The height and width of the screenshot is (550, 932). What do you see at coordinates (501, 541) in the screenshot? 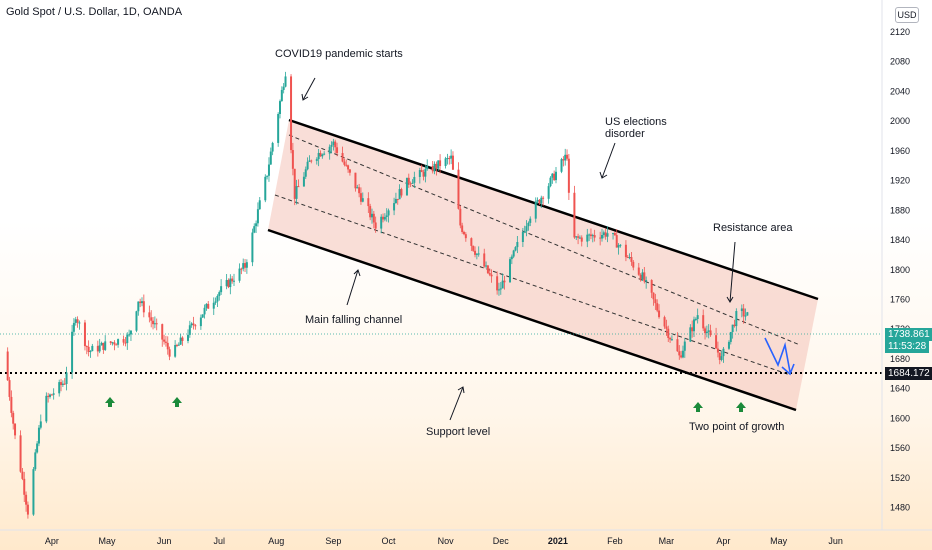
I see `time-tick-label: Dec` at bounding box center [501, 541].